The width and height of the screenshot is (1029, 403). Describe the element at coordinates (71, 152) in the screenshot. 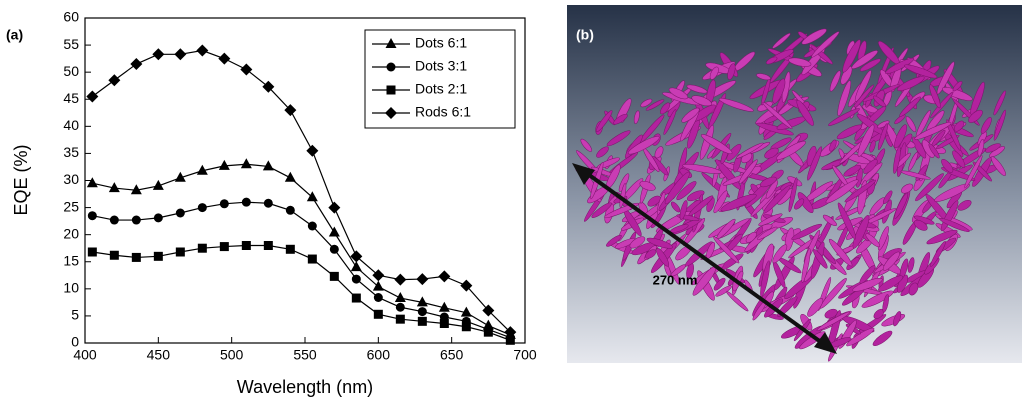

I see `y-tick-label: 35` at that location.